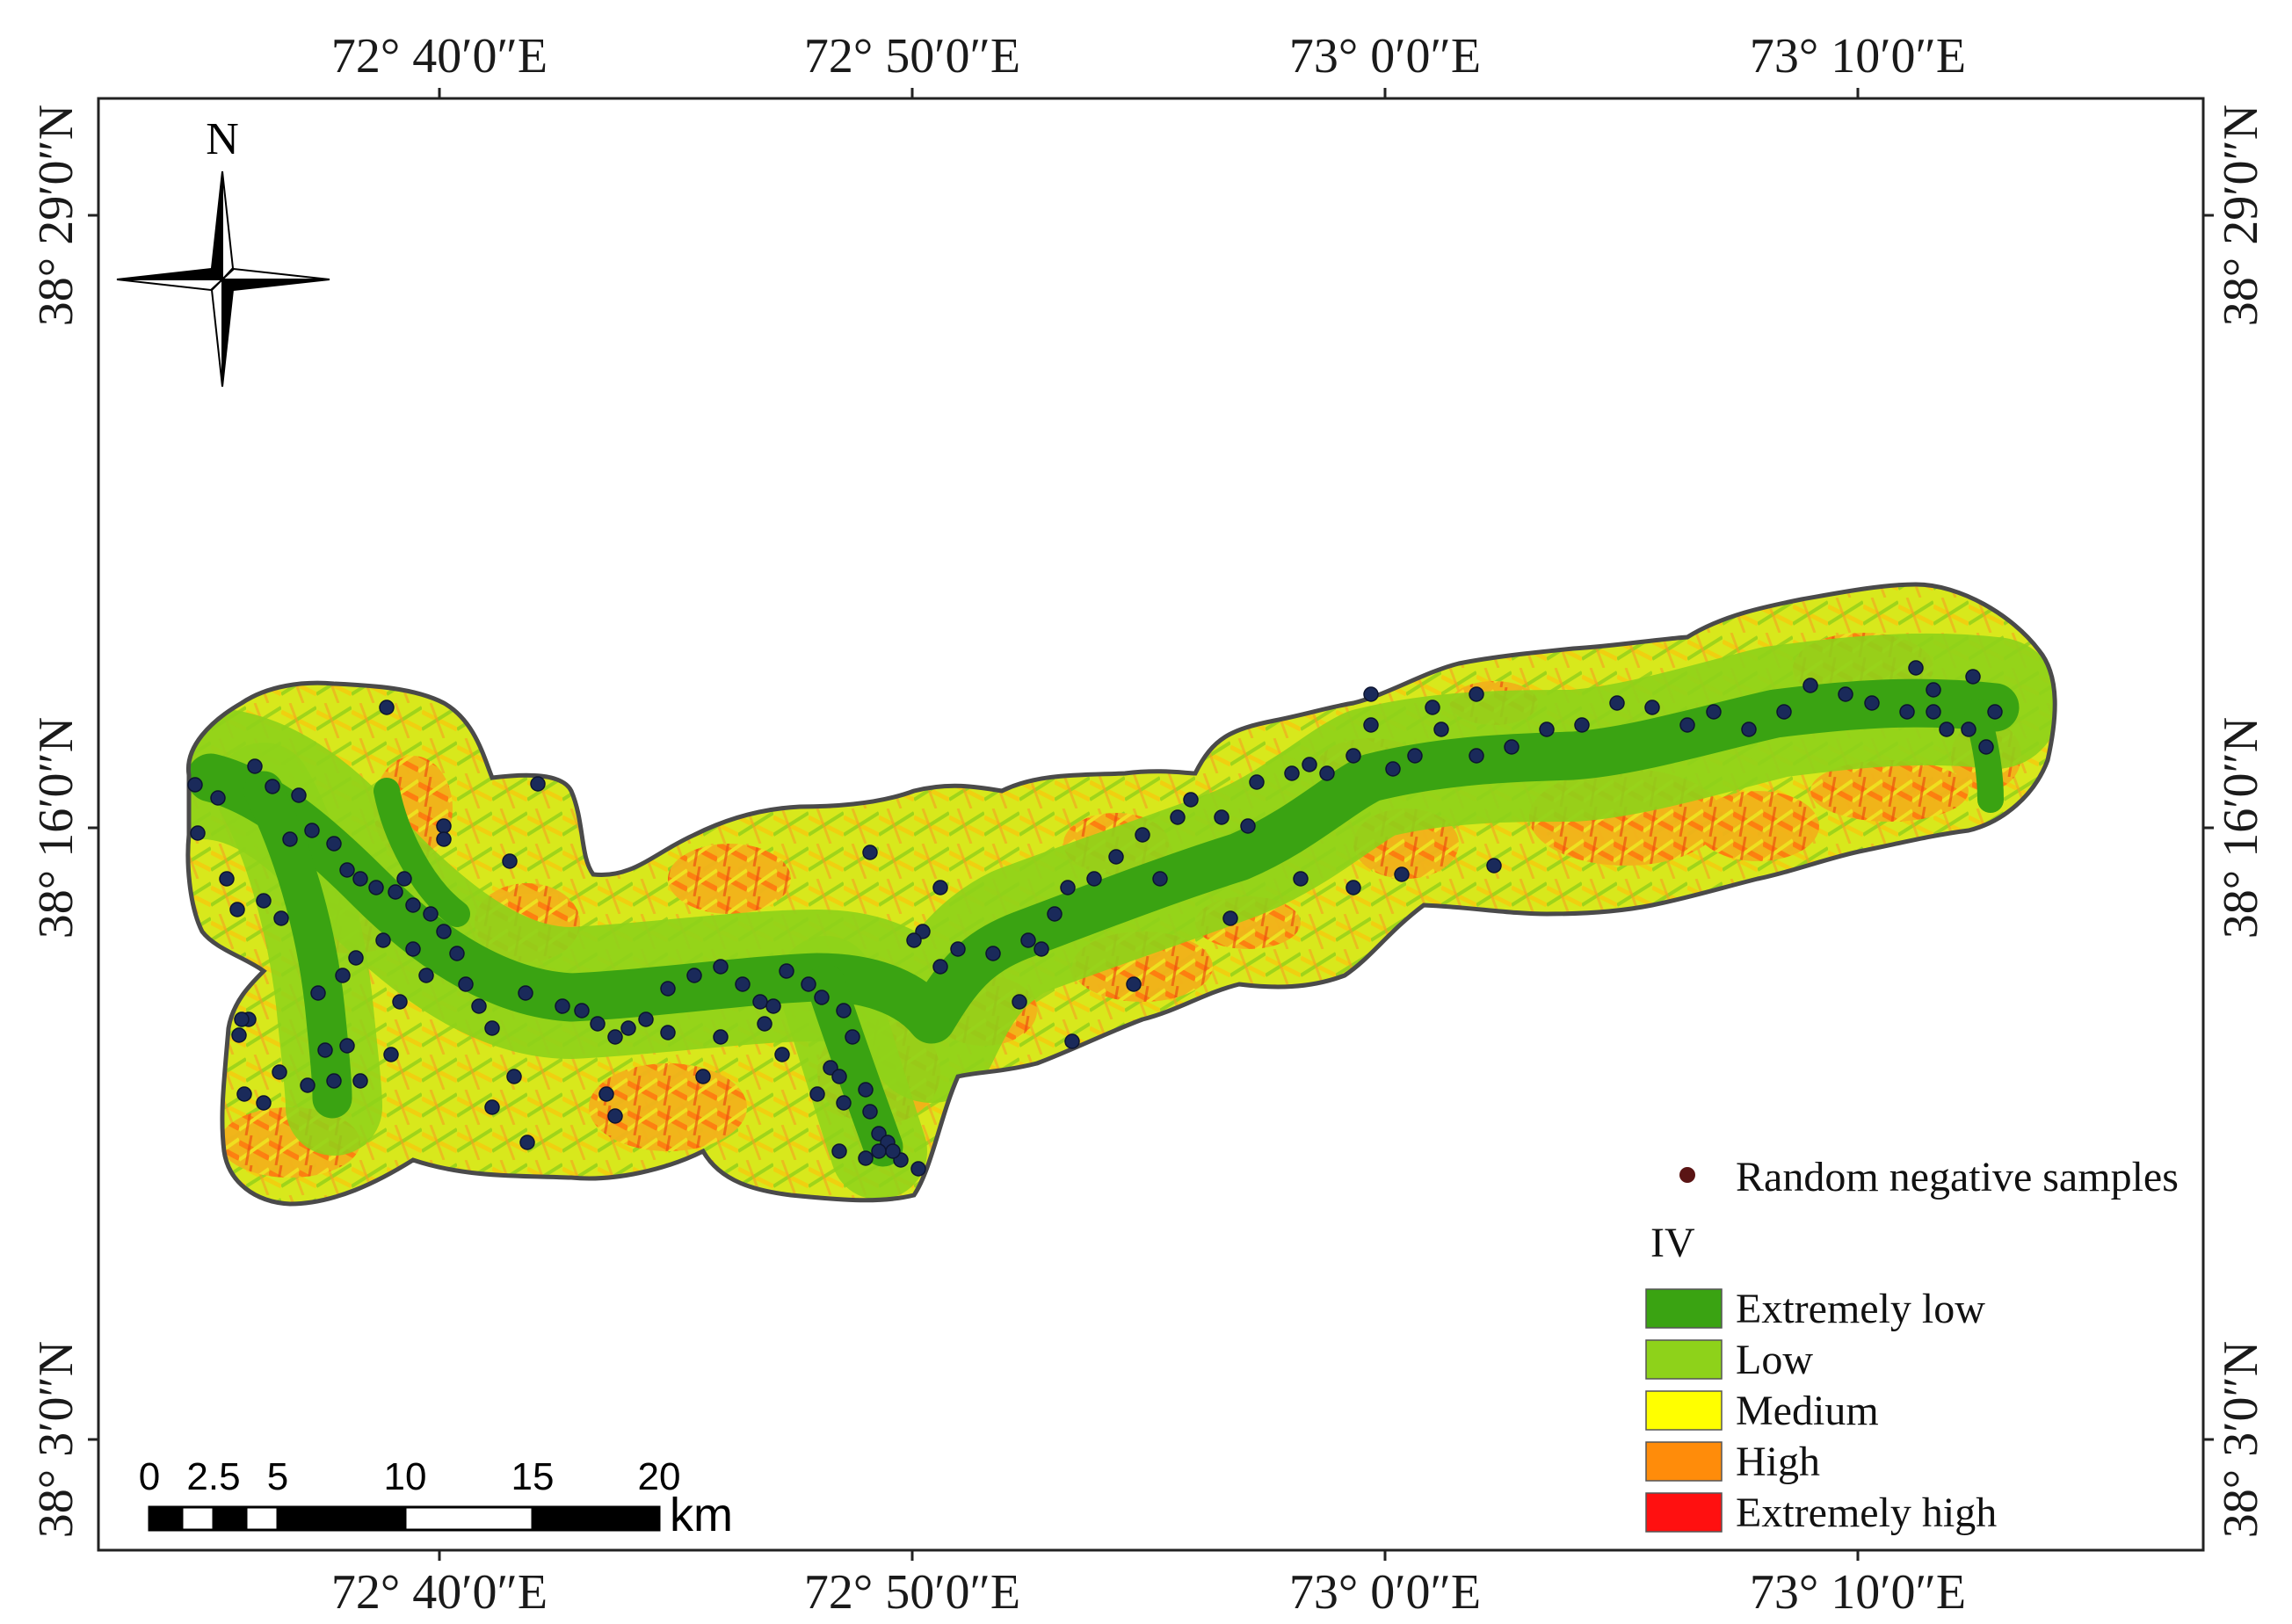 This screenshot has width=2292, height=1624. I want to click on scale-tick-label: 2.5, so click(213, 1477).